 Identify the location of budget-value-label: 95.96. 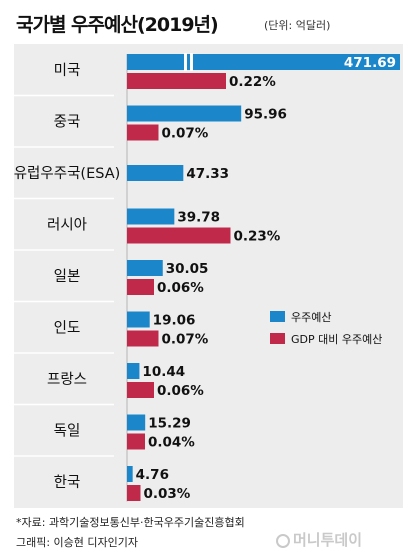
(265, 115).